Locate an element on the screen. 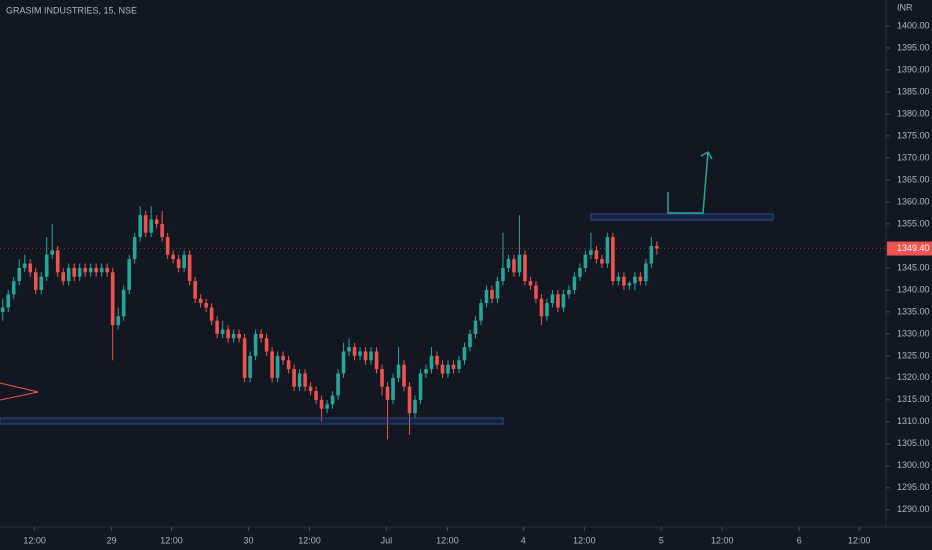 The width and height of the screenshot is (932, 550). y-tick-label: 1290.00 is located at coordinates (913, 509).